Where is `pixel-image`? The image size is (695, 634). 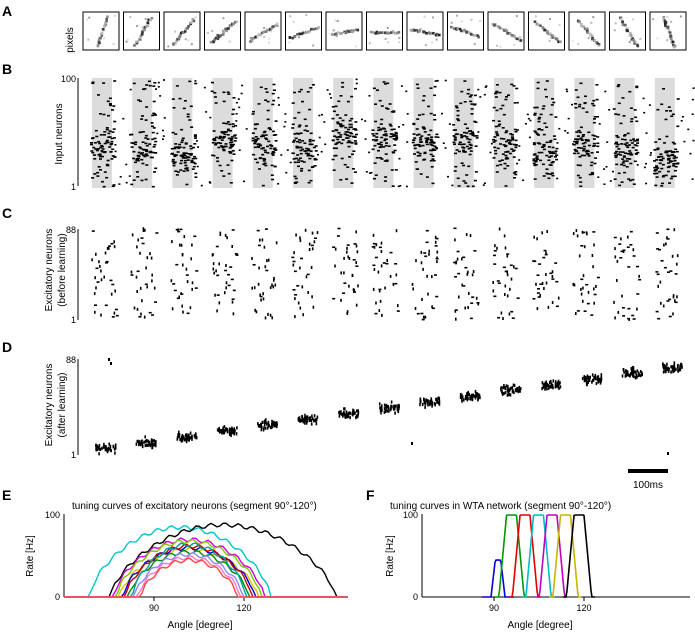 pixel-image is located at coordinates (222, 31).